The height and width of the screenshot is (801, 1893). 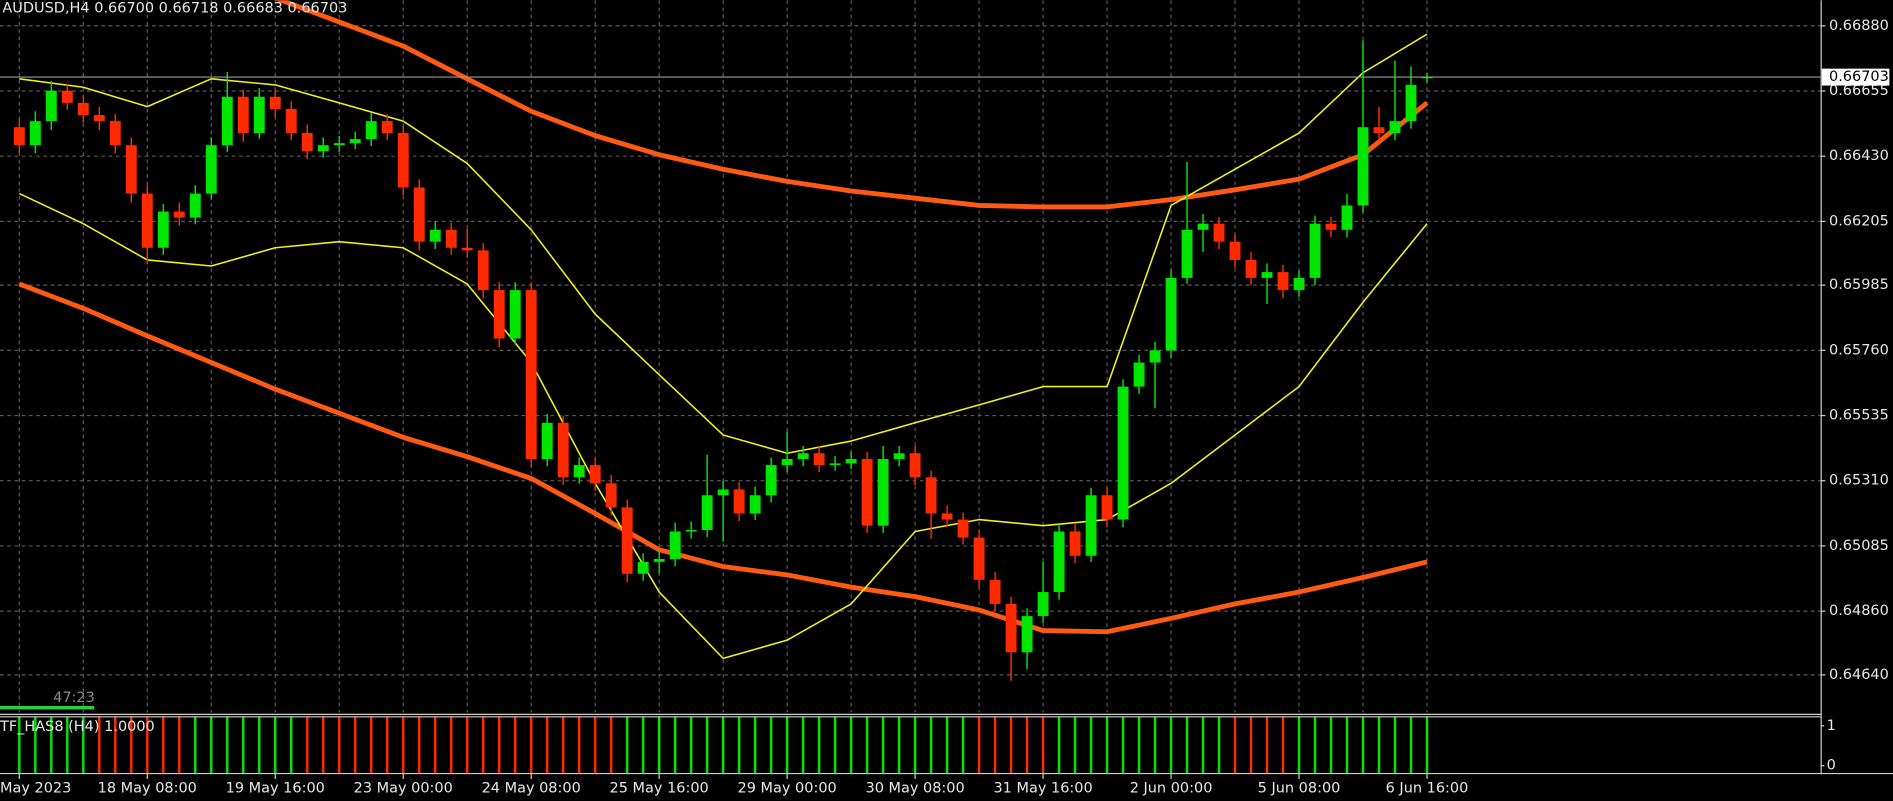 What do you see at coordinates (1859, 481) in the screenshot?
I see `y-tick-label: 0.65310` at bounding box center [1859, 481].